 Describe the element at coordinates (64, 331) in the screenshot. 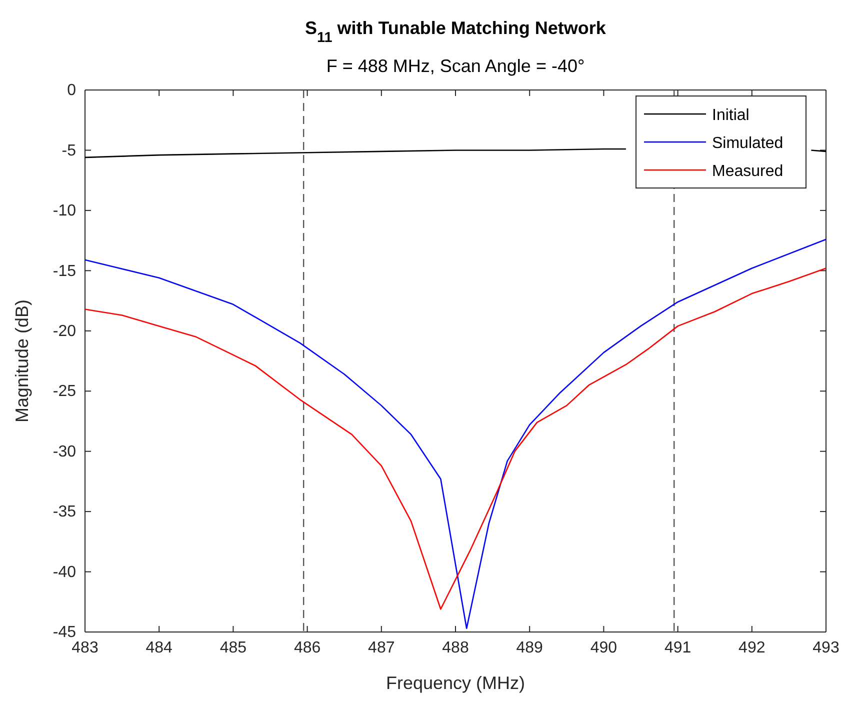

I see `y-tick-label: -20` at that location.